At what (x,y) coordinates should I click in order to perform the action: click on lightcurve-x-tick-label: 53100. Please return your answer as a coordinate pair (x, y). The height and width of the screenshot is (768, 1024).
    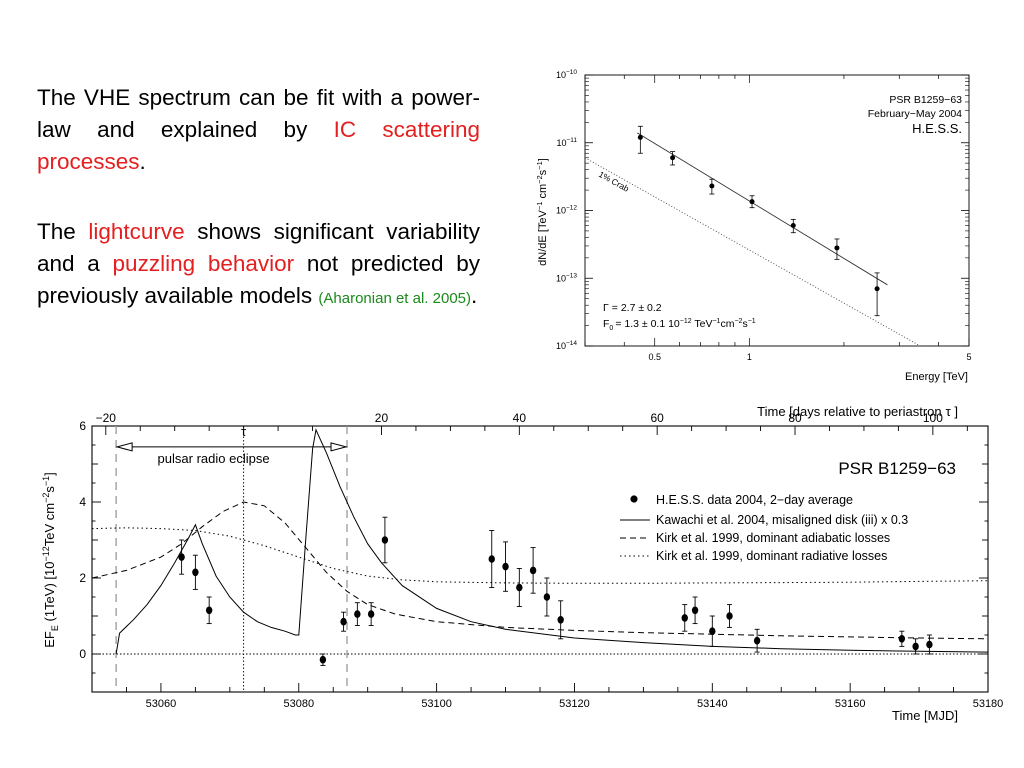
    Looking at the image, I should click on (436, 704).